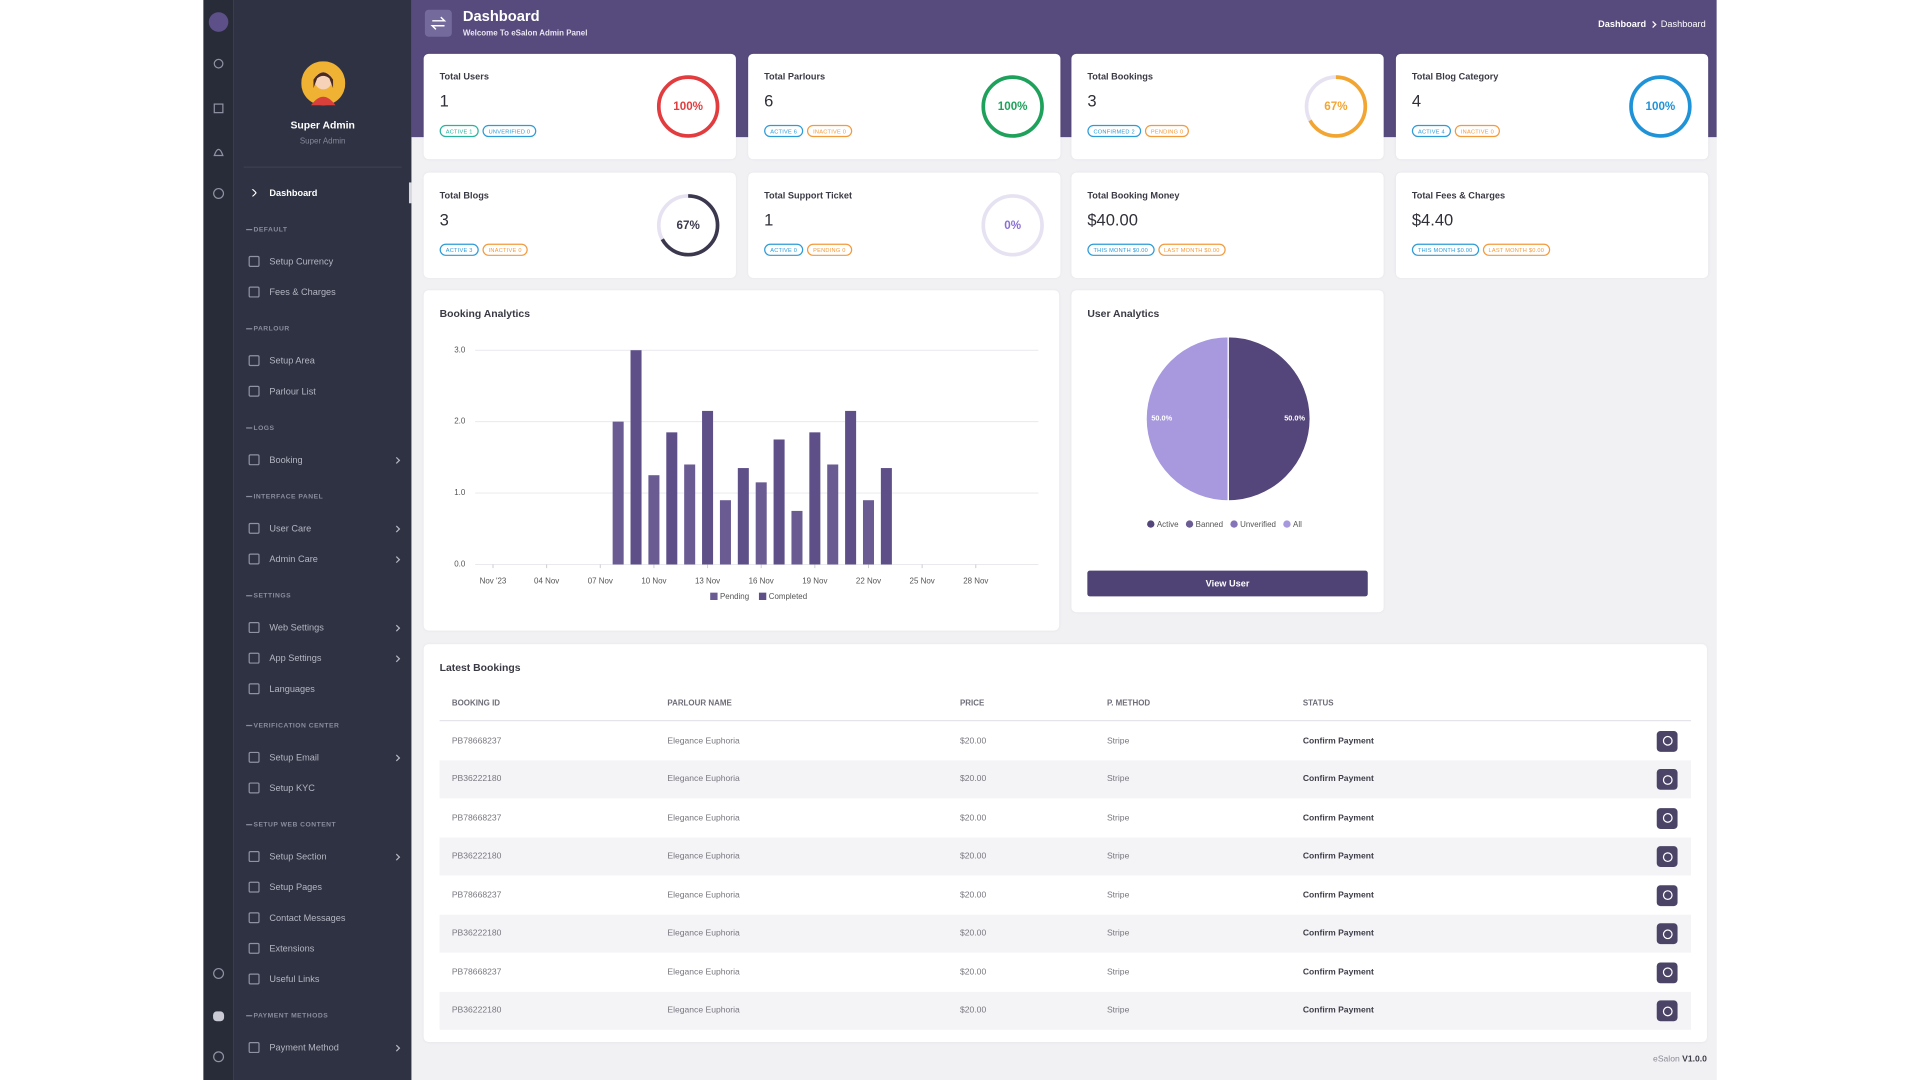 This screenshot has width=1920, height=1080. What do you see at coordinates (323, 459) in the screenshot?
I see `menu-item: Booking` at bounding box center [323, 459].